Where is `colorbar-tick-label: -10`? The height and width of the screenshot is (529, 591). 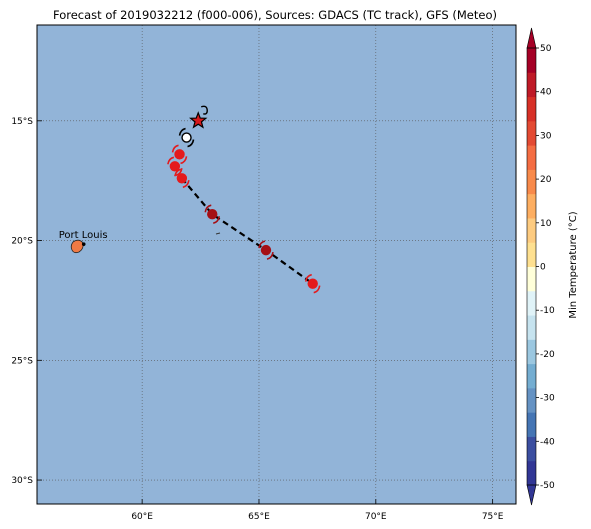 colorbar-tick-label: -10 is located at coordinates (547, 311).